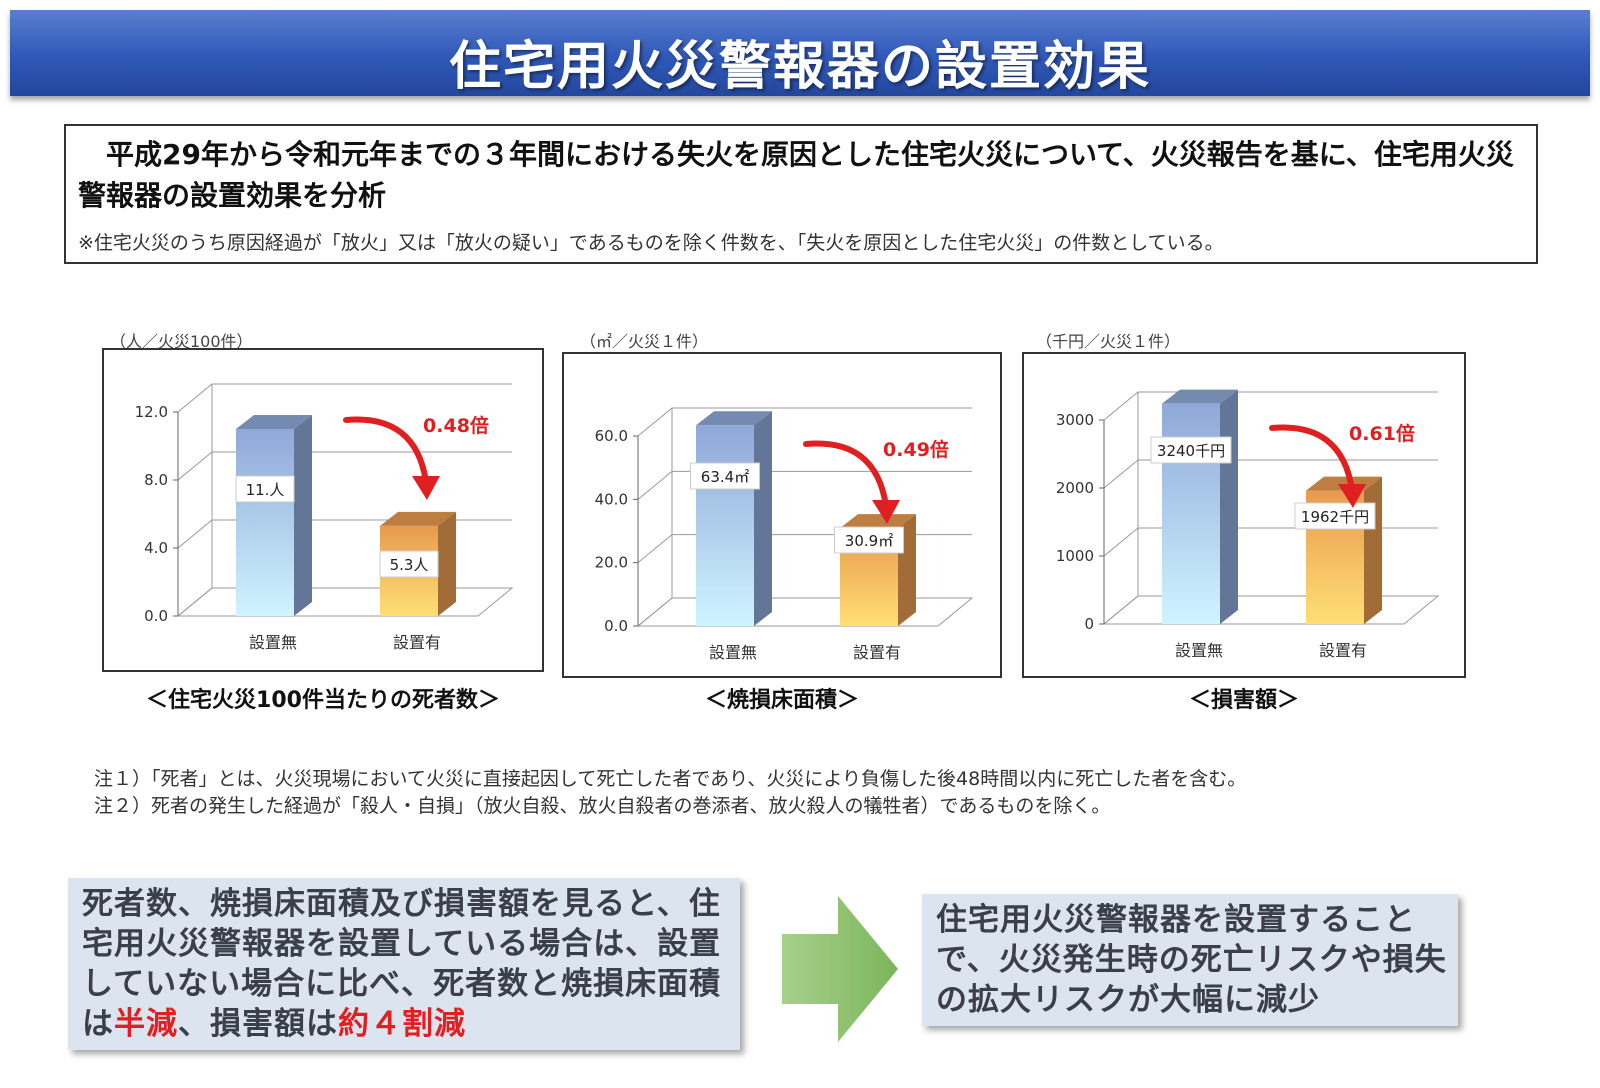  I want to click on y-tick-label: 2000, so click(1075, 488).